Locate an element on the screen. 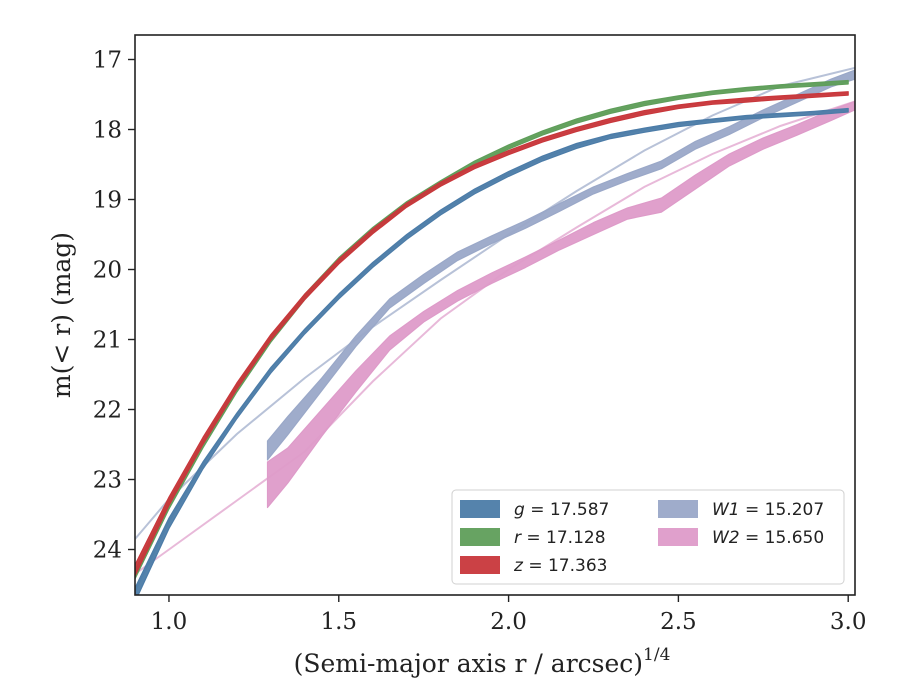 The image size is (900, 700). legend-label-w1: W1 = 15.207 is located at coordinates (768, 510).